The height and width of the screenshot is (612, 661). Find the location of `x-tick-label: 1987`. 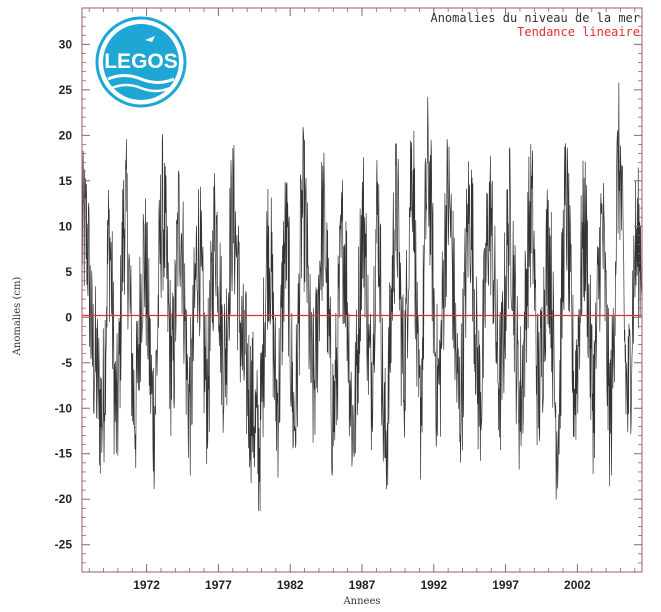

x-tick-label: 1987 is located at coordinates (362, 585).